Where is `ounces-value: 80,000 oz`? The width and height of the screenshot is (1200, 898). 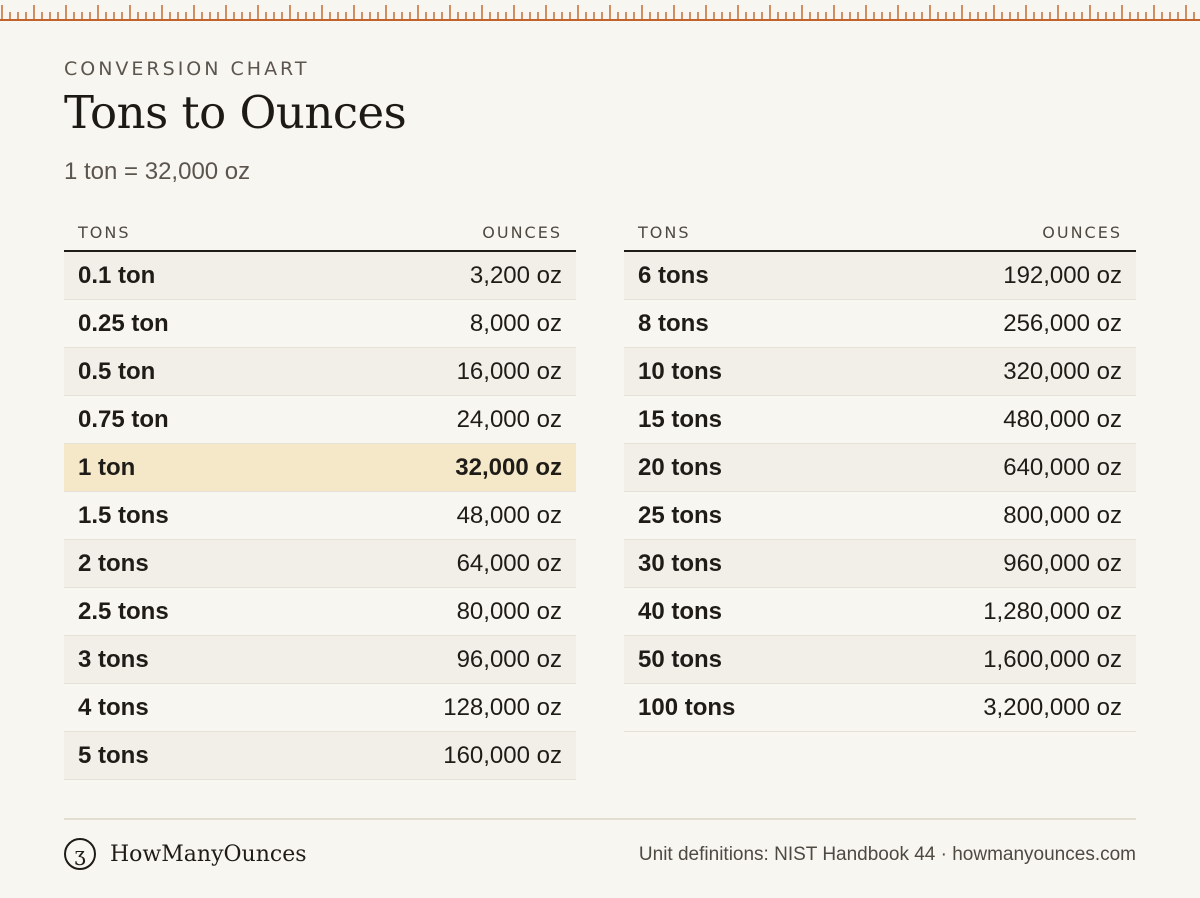
ounces-value: 80,000 oz is located at coordinates (509, 611).